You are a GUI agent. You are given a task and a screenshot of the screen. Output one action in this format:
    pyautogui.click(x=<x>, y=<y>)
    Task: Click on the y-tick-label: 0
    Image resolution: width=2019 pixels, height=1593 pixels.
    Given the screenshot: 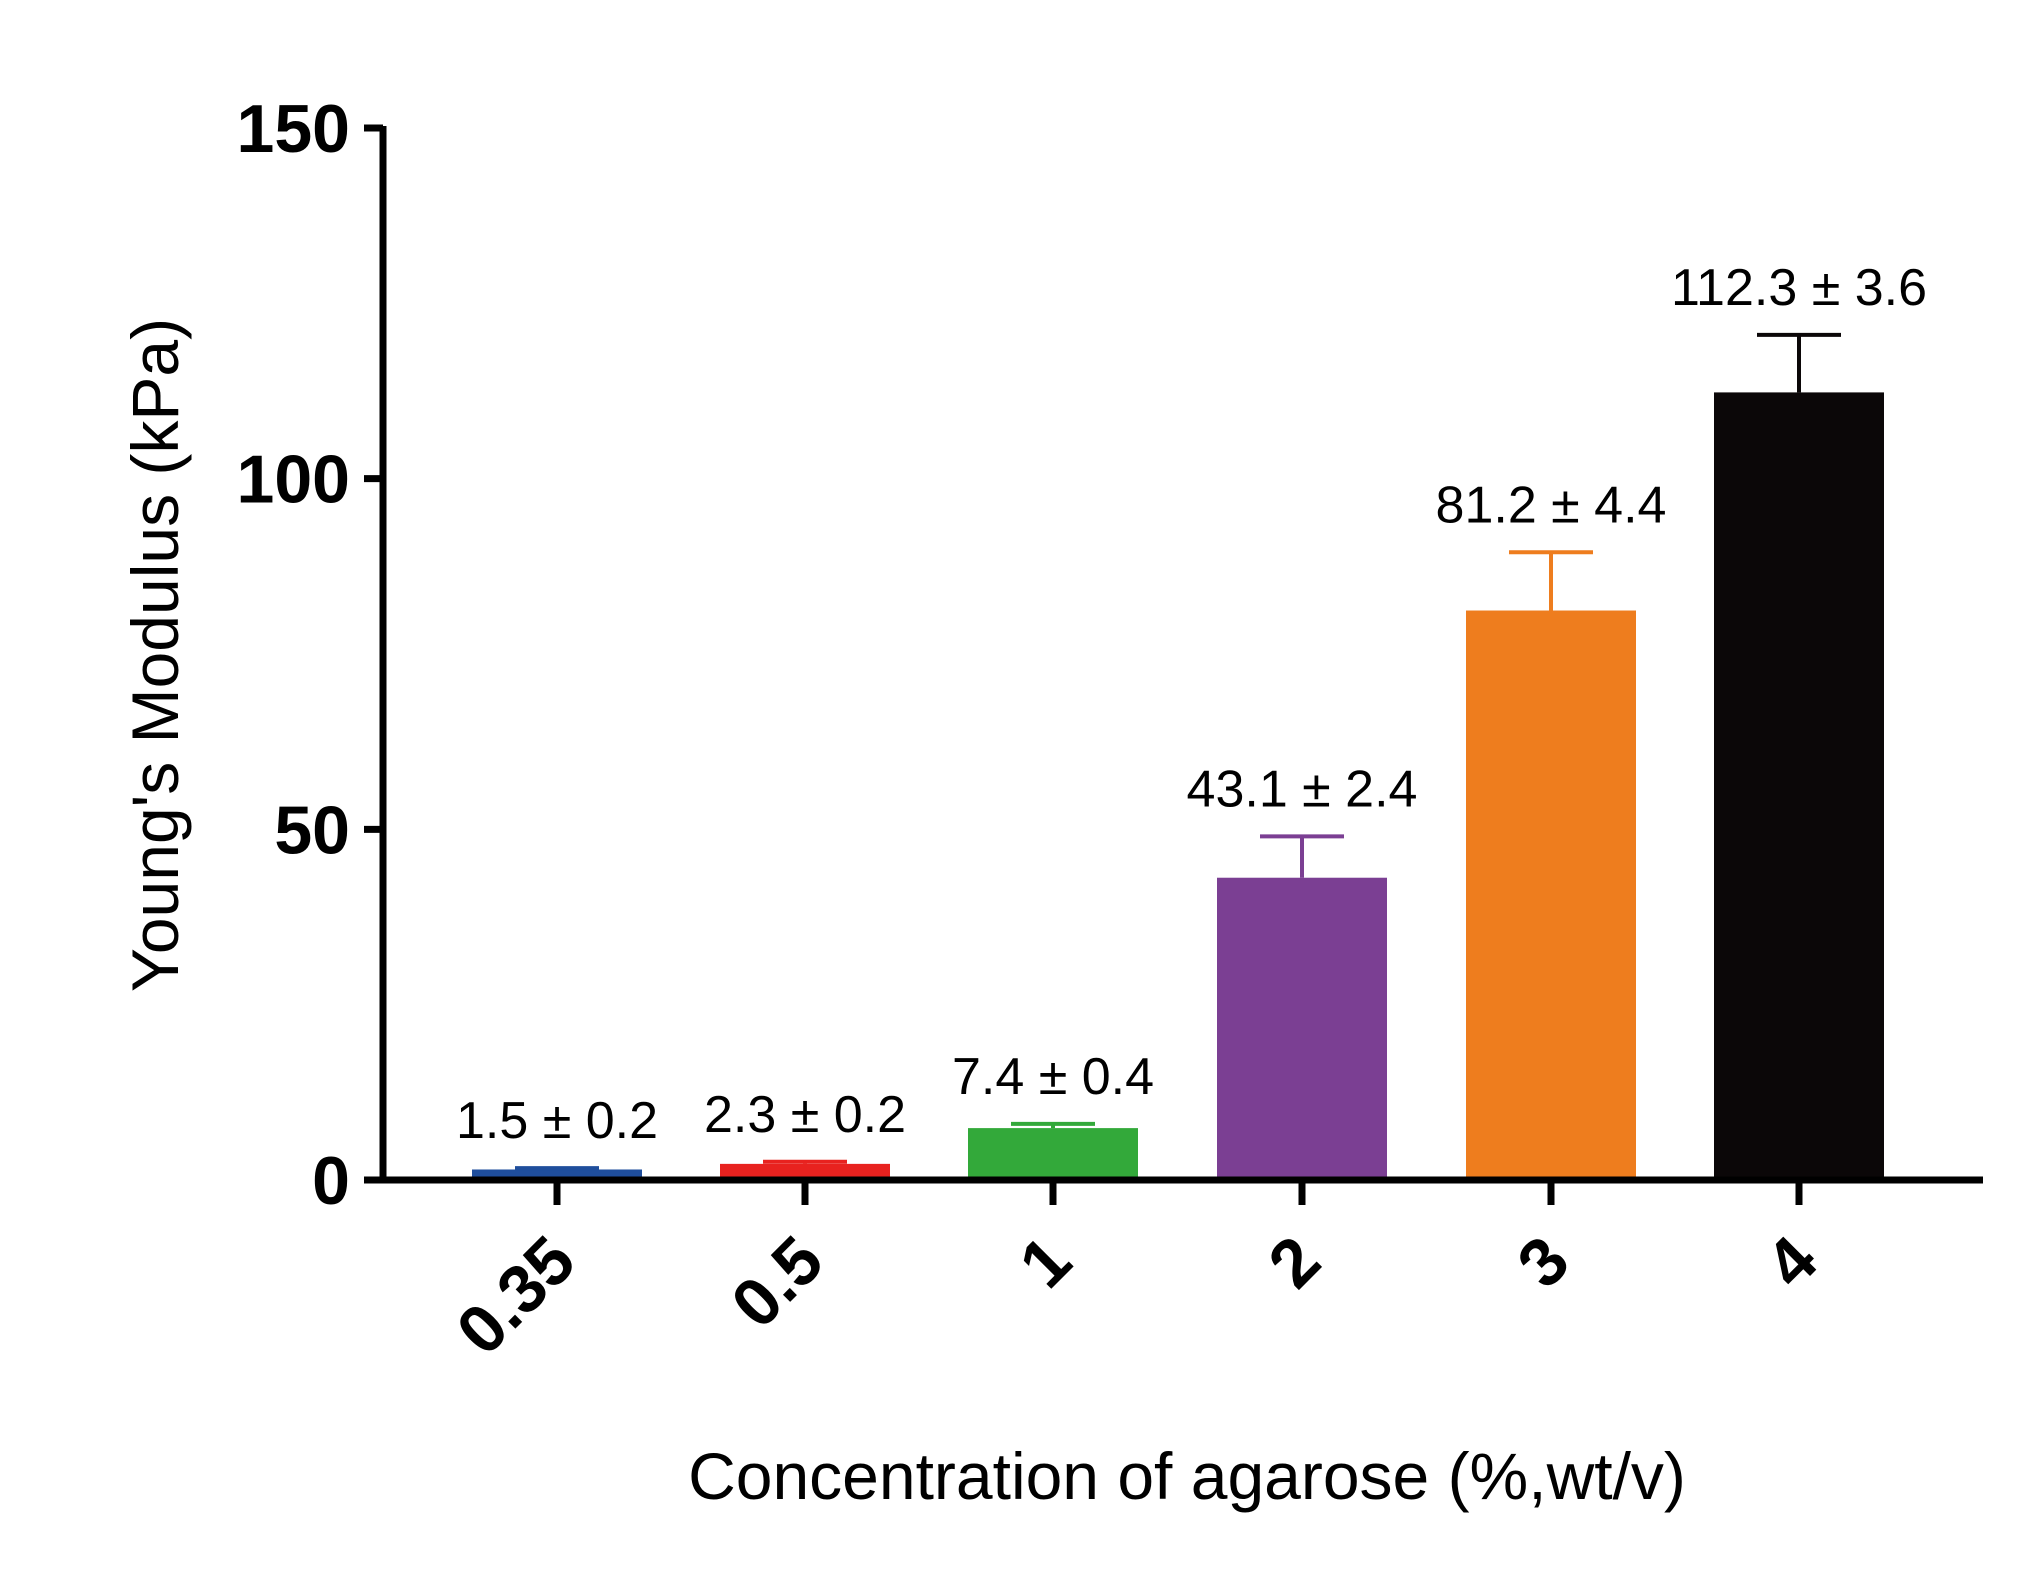 What is the action you would take?
    pyautogui.click(x=331, y=1181)
    